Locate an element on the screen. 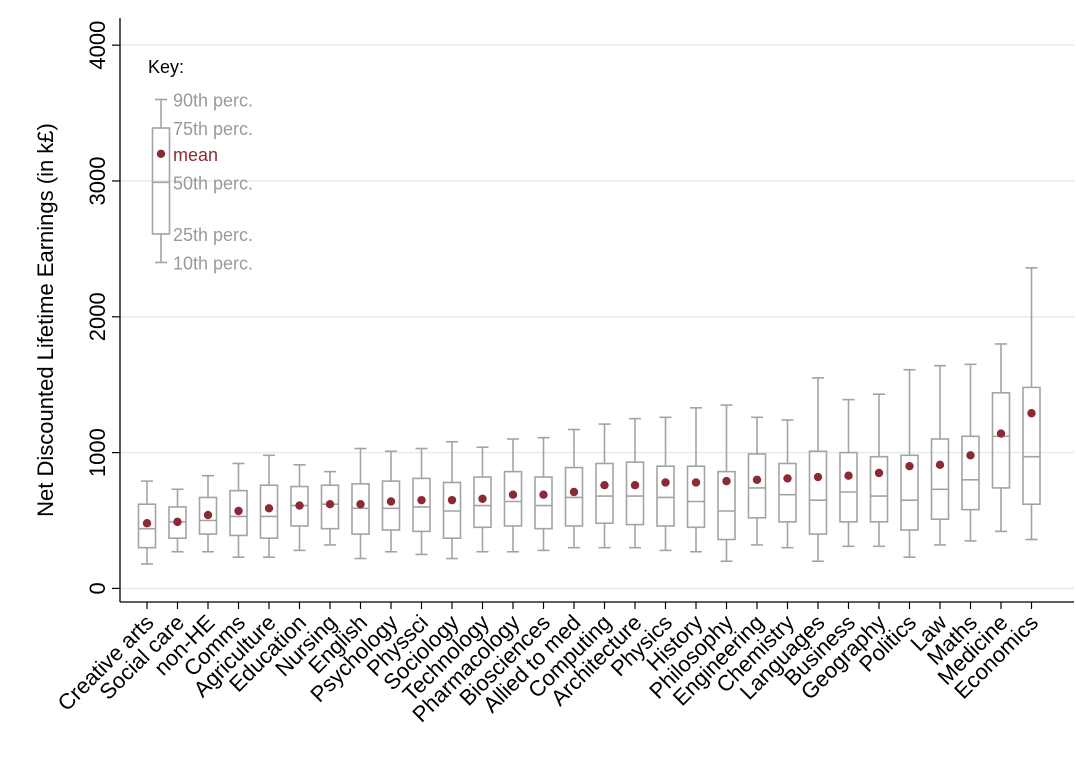 Image resolution: width=1076 pixels, height=780 pixels. box-key is located at coordinates (161, 181).